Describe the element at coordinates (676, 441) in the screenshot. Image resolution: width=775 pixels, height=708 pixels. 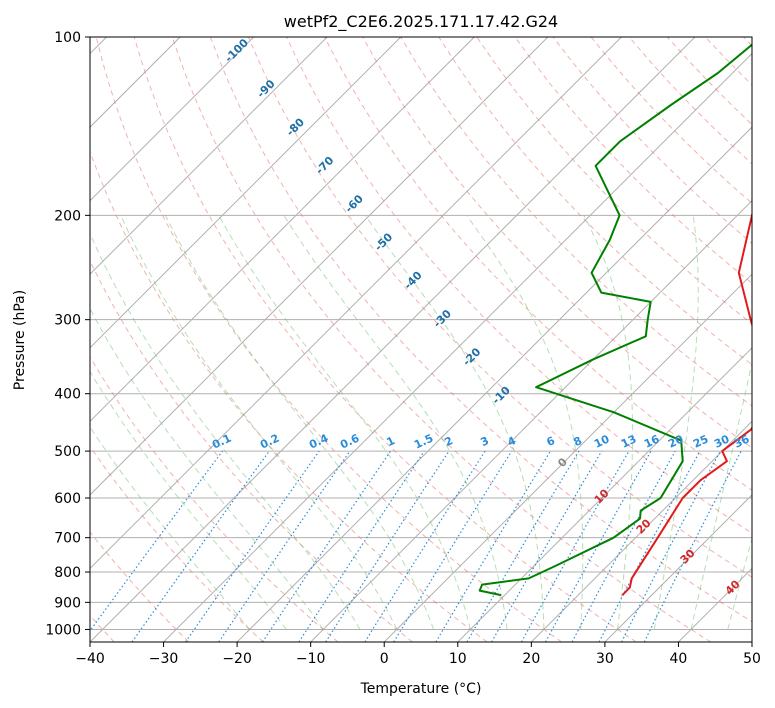
I see `mixing-ratio-label: 20` at that location.